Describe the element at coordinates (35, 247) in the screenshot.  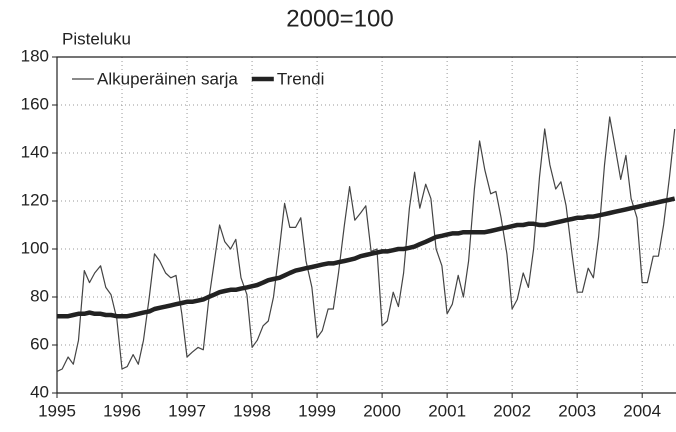
I see `y-tick-label: 100` at that location.